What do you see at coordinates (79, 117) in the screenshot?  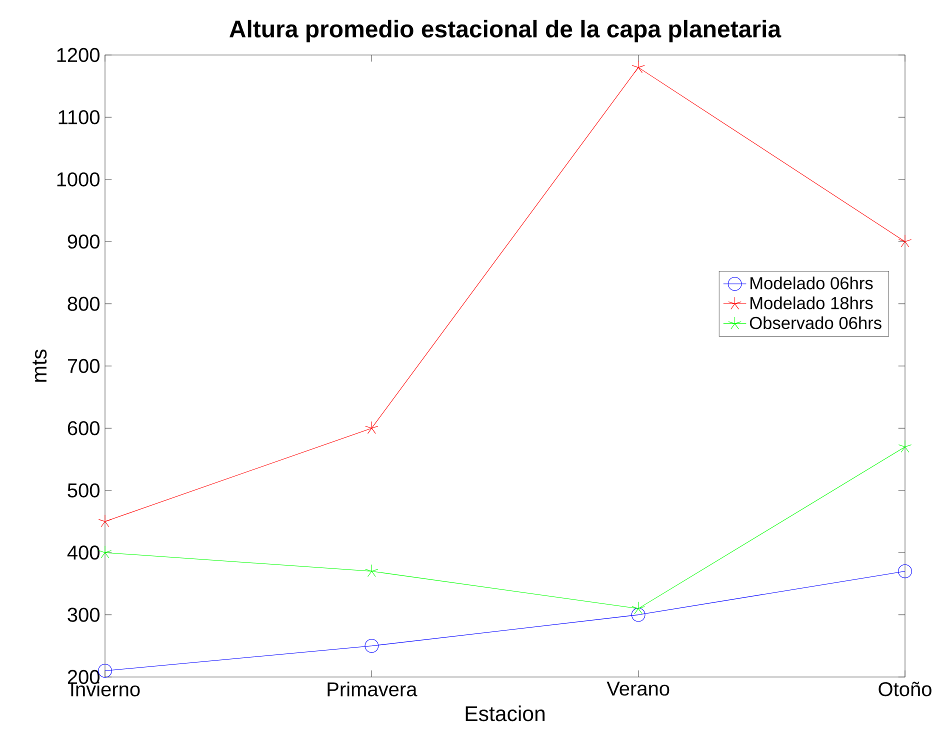 I see `y-tick-label: 1100` at bounding box center [79, 117].